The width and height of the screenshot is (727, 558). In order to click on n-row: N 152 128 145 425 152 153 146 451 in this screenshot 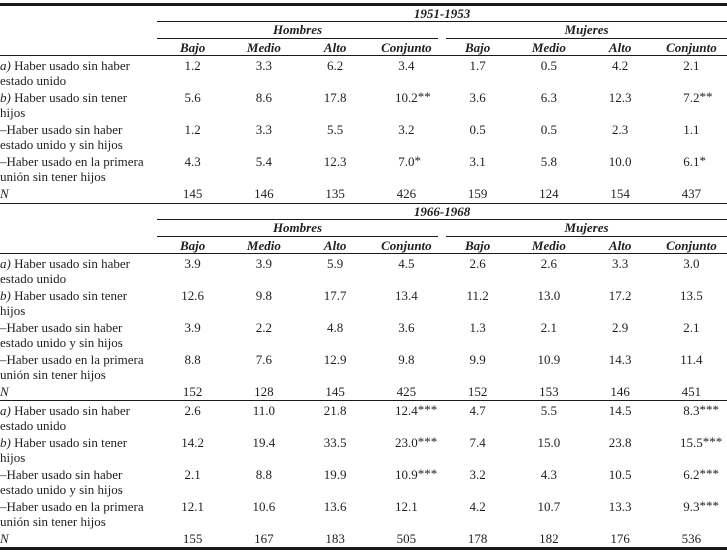, I will do `click(363, 391)`.